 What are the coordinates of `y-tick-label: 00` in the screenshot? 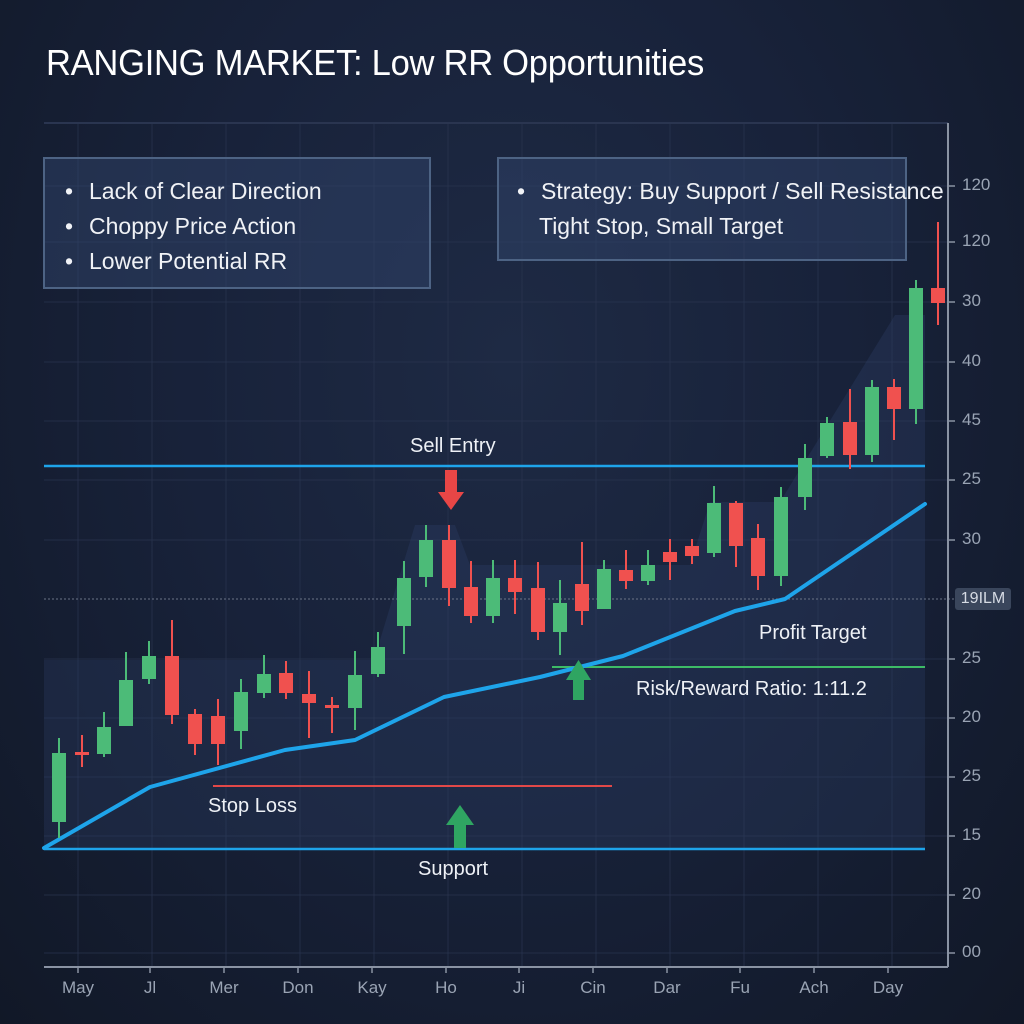 It's located at (971, 951).